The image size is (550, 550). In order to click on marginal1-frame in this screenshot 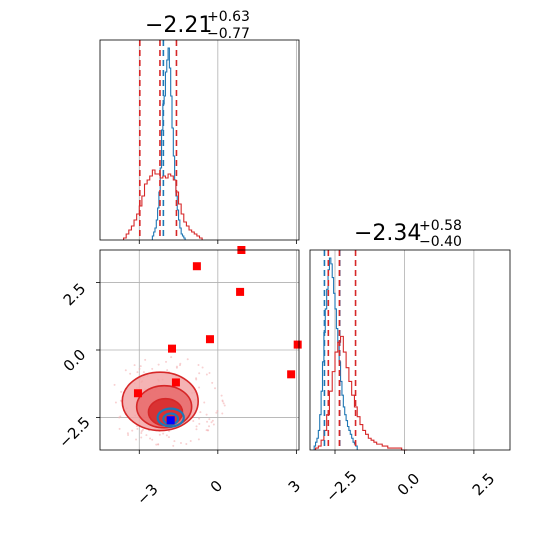, I will do `click(199, 140)`.